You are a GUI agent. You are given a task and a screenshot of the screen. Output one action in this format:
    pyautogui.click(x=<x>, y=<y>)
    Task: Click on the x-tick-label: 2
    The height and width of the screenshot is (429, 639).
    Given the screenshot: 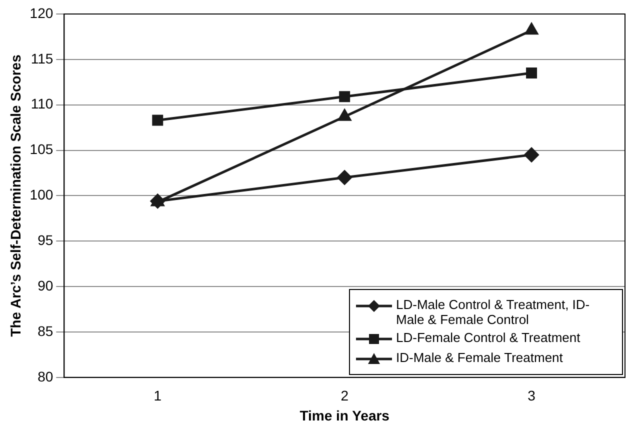 What is the action you would take?
    pyautogui.click(x=344, y=396)
    